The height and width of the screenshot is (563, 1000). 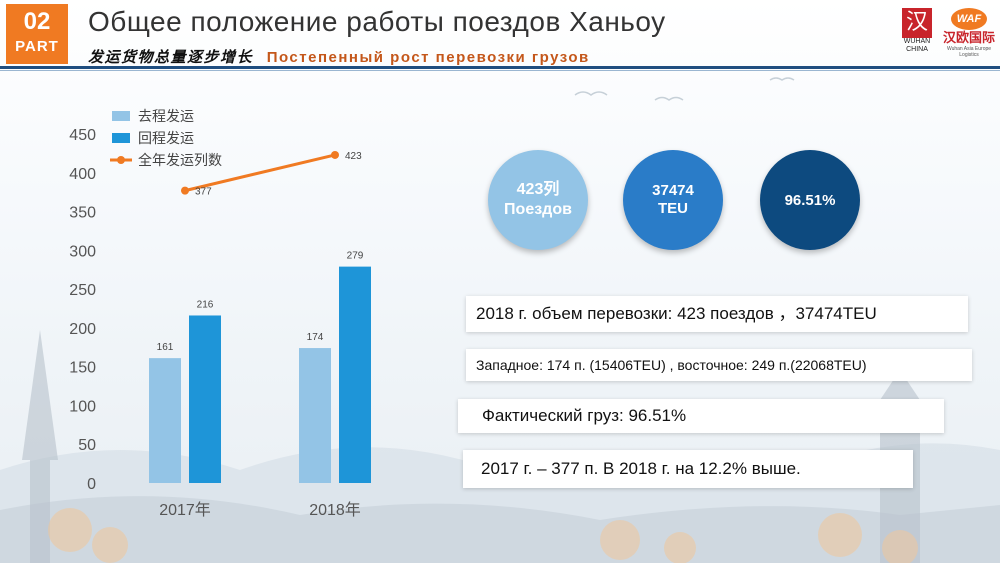 I want to click on waf-logo-cn: 汉欧国际, so click(x=968, y=37).